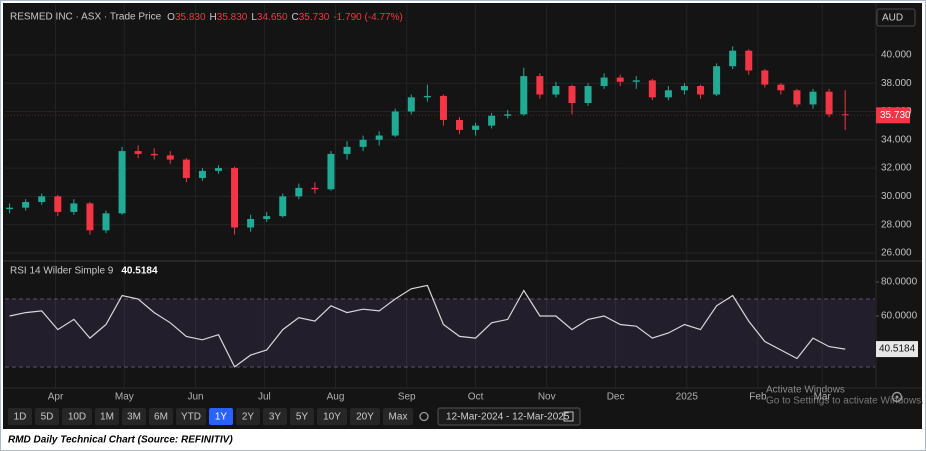 This screenshot has width=926, height=451. I want to click on date-range: 12-Mar-2024 - 12-Mar-2025, so click(508, 417).